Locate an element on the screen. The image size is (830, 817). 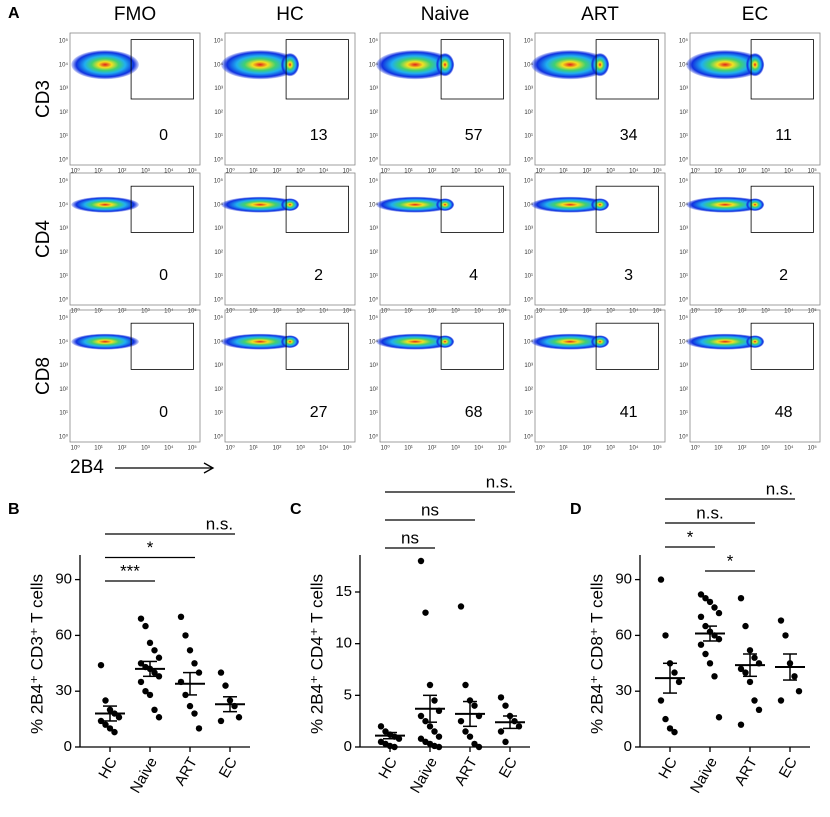
comparison-label: n.s. is located at coordinates (709, 512).